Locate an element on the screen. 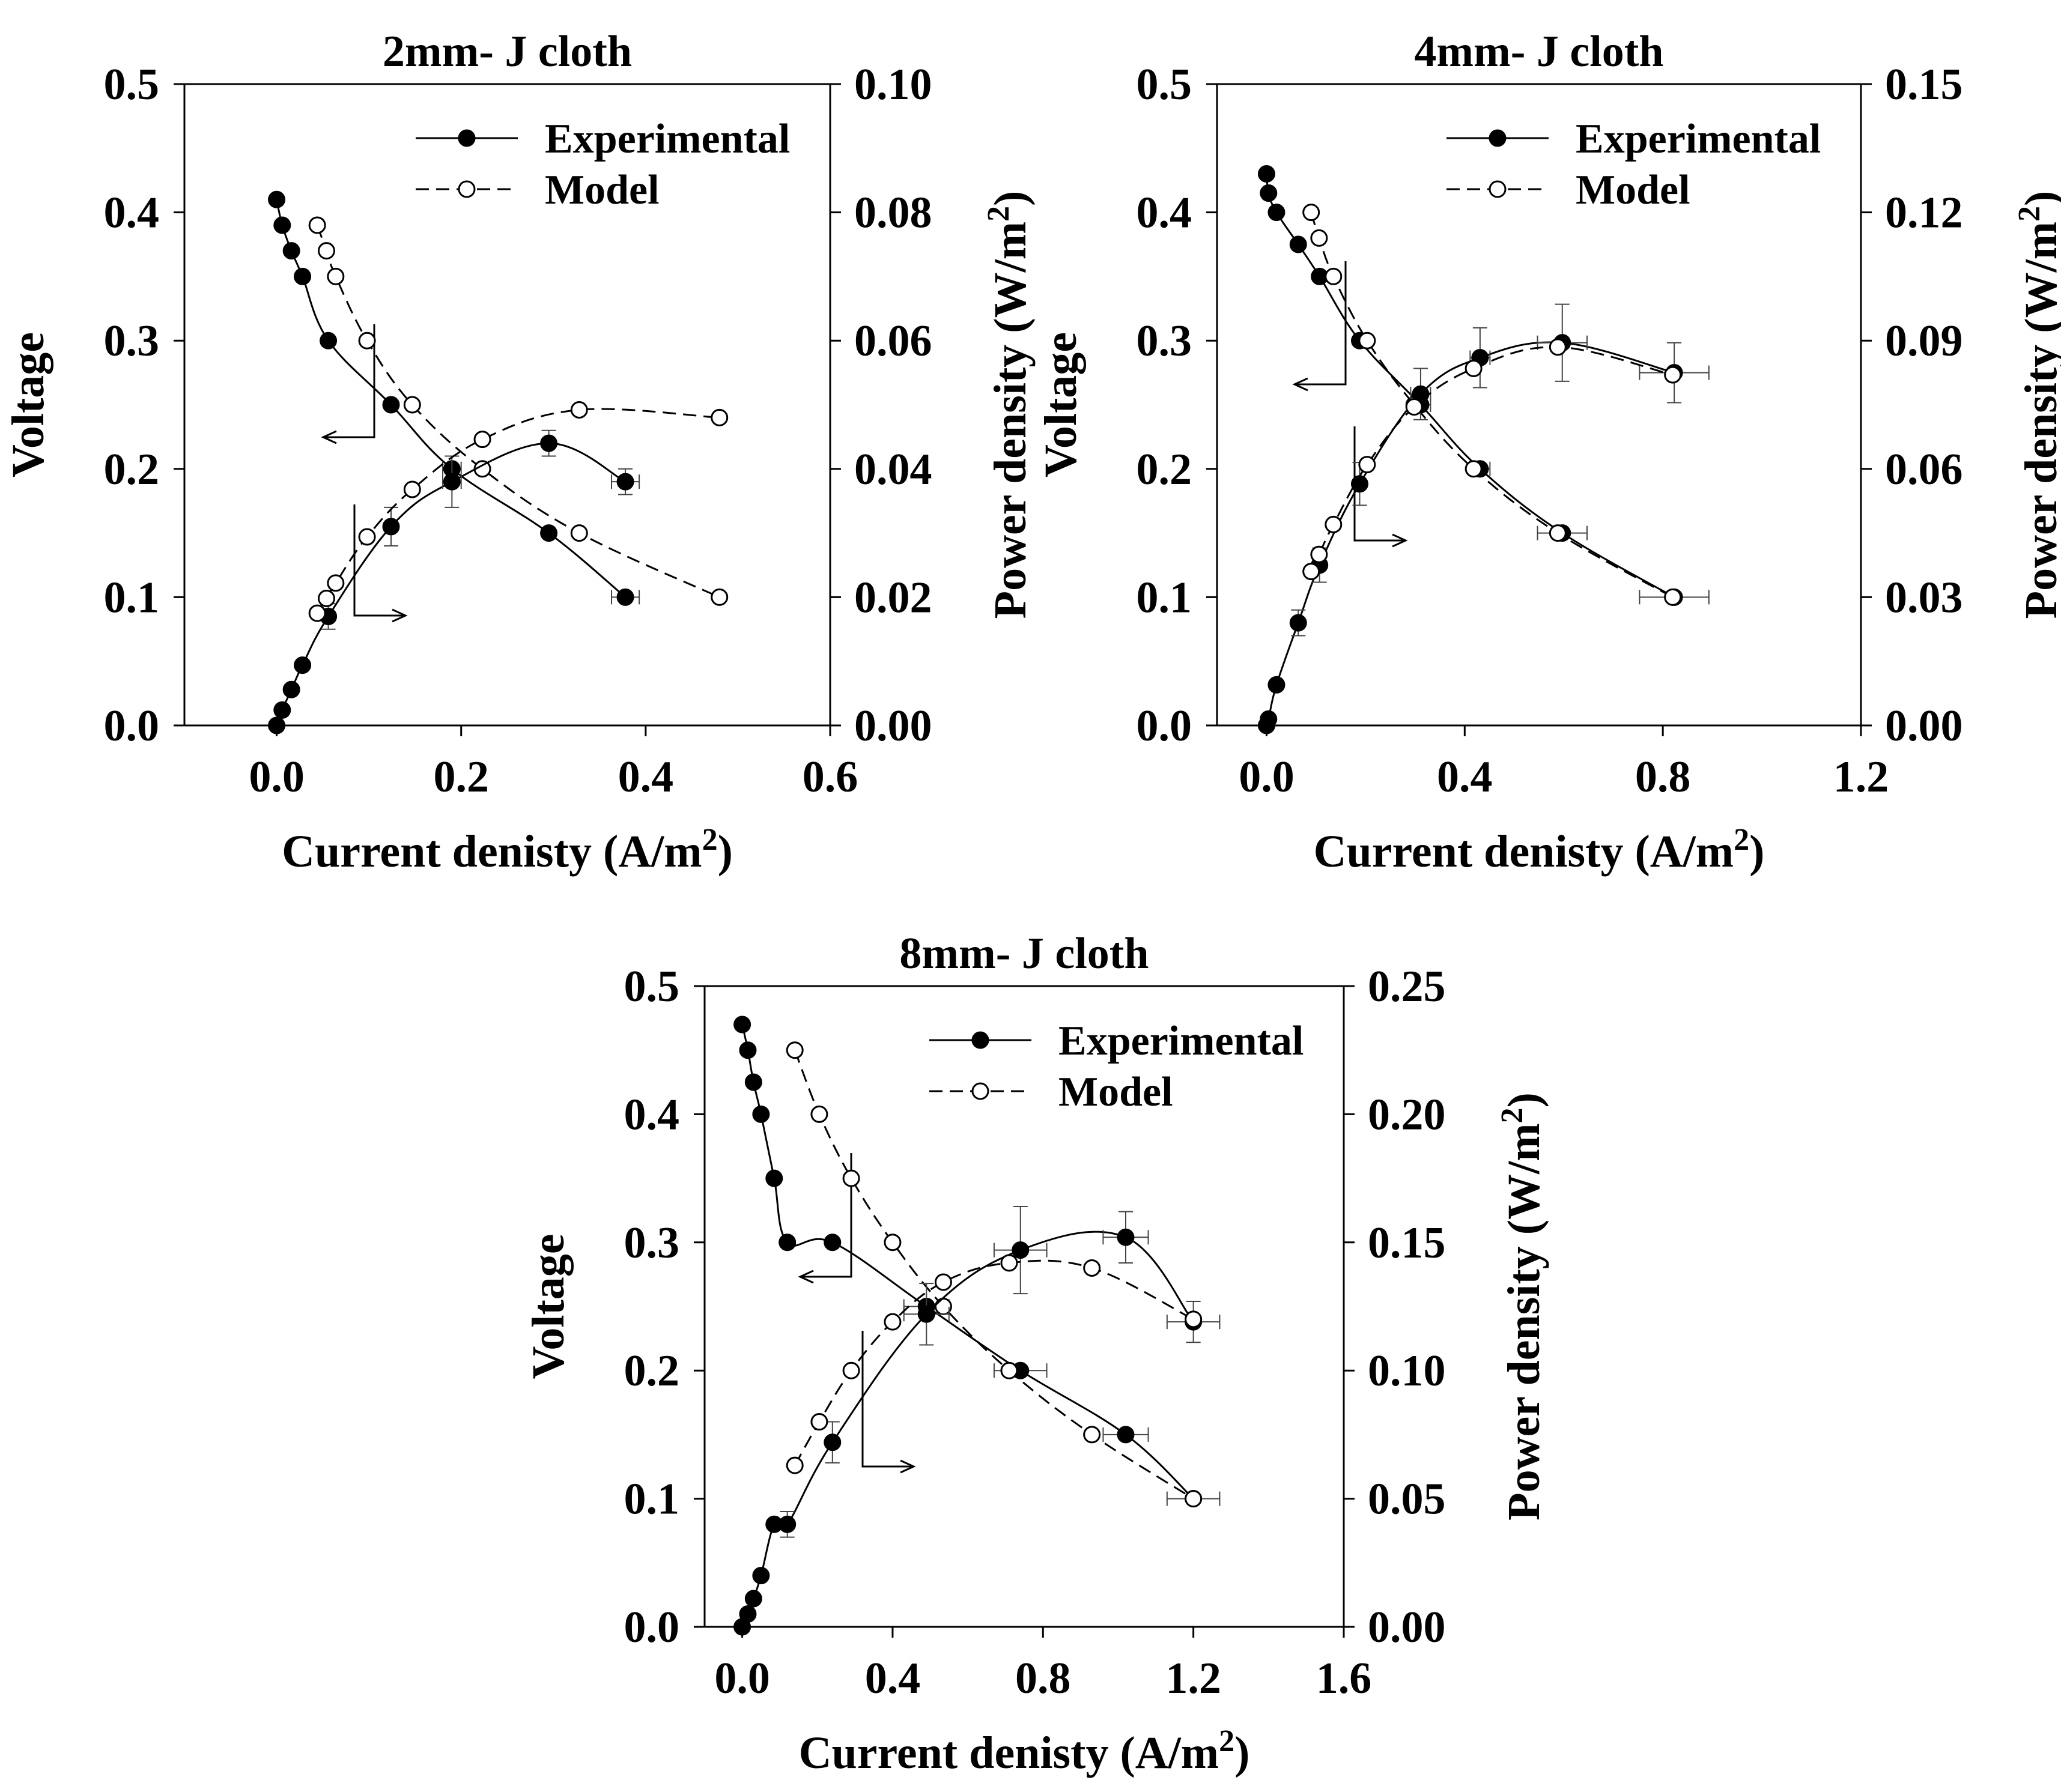 The width and height of the screenshot is (2061, 1792). x-tick-label: 0.4 is located at coordinates (646, 777).